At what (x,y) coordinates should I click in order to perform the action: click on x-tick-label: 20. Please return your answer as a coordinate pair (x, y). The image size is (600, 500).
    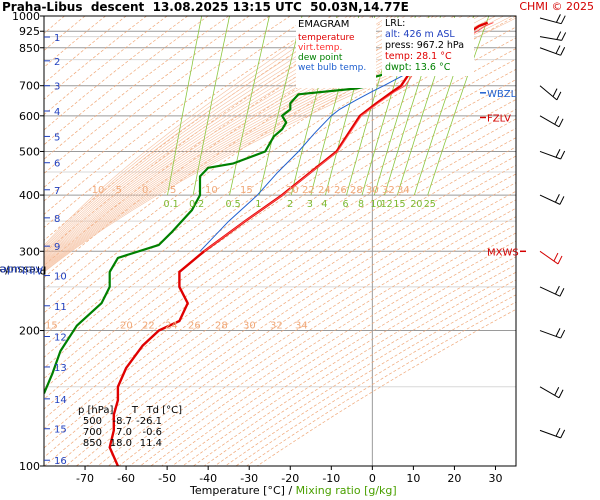
    Looking at the image, I should click on (454, 478).